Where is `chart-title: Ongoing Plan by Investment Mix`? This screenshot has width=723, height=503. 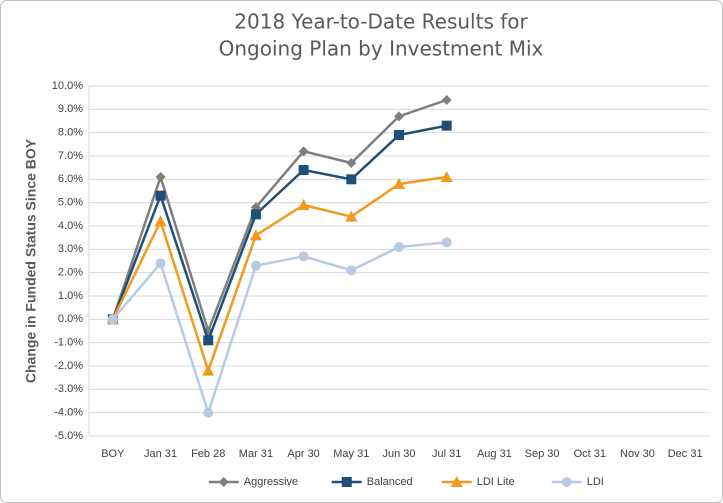 chart-title: Ongoing Plan by Investment Mix is located at coordinates (381, 49).